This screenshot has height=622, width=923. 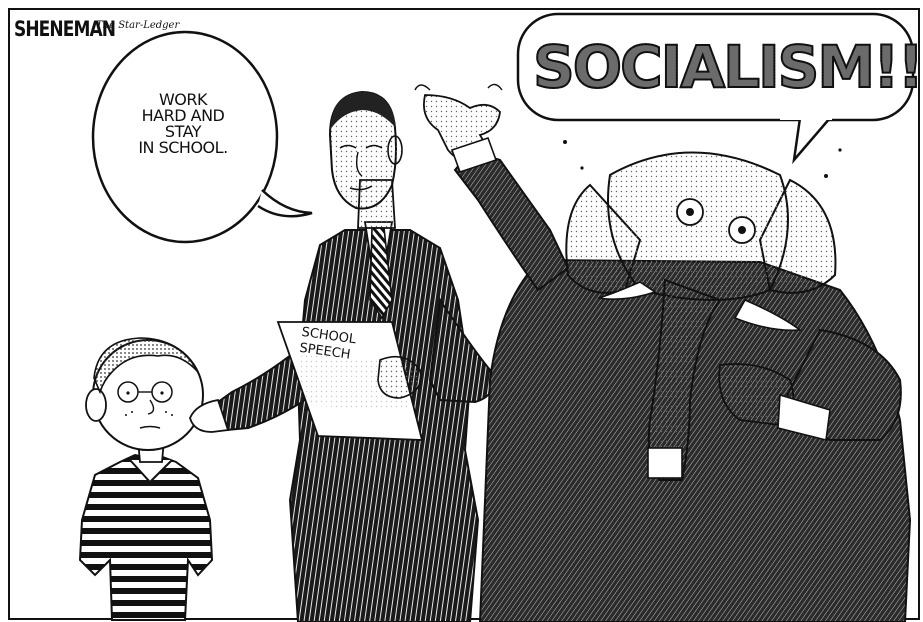 I want to click on speech-text-right: SOCIALISM!!!, so click(x=727, y=67).